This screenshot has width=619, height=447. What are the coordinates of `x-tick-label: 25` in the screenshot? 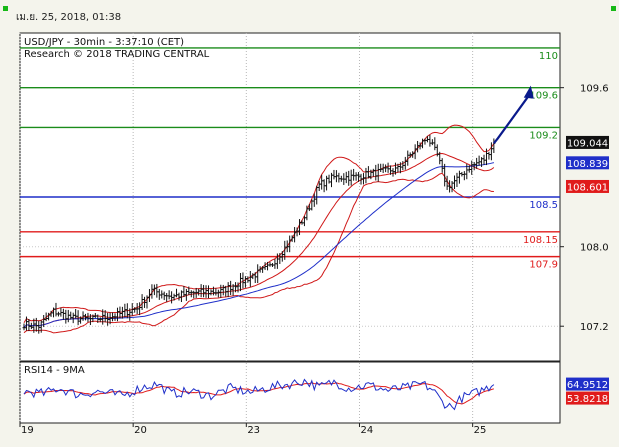 It's located at (480, 430).